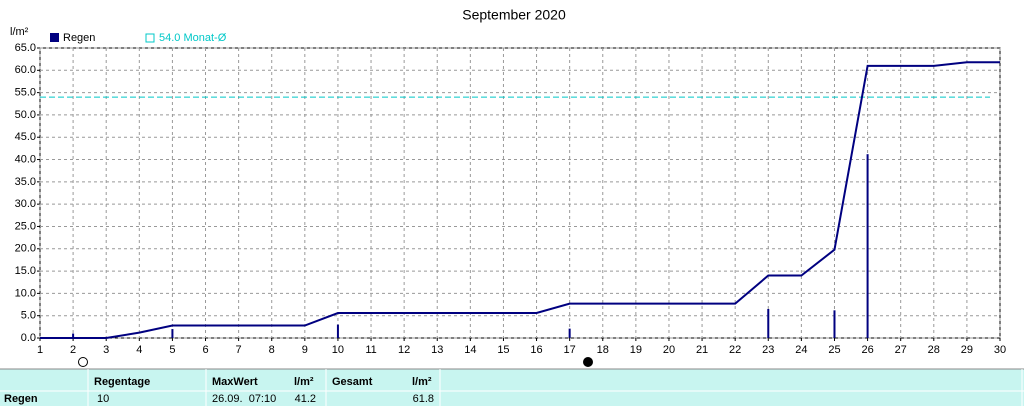 The image size is (1024, 406). Describe the element at coordinates (934, 350) in the screenshot. I see `x-tick-label: 28` at that location.